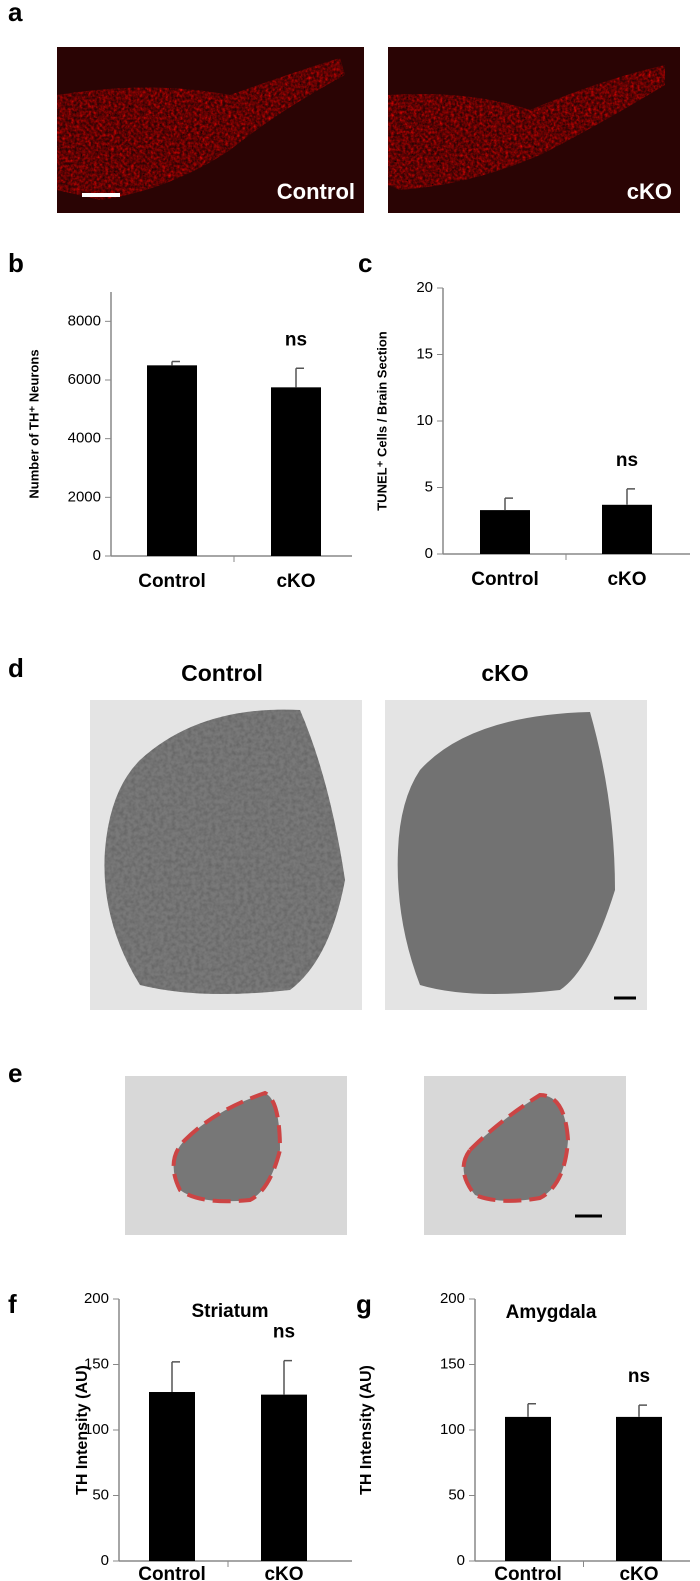 Image resolution: width=700 pixels, height=1581 pixels. I want to click on image-label: cKO, so click(649, 191).